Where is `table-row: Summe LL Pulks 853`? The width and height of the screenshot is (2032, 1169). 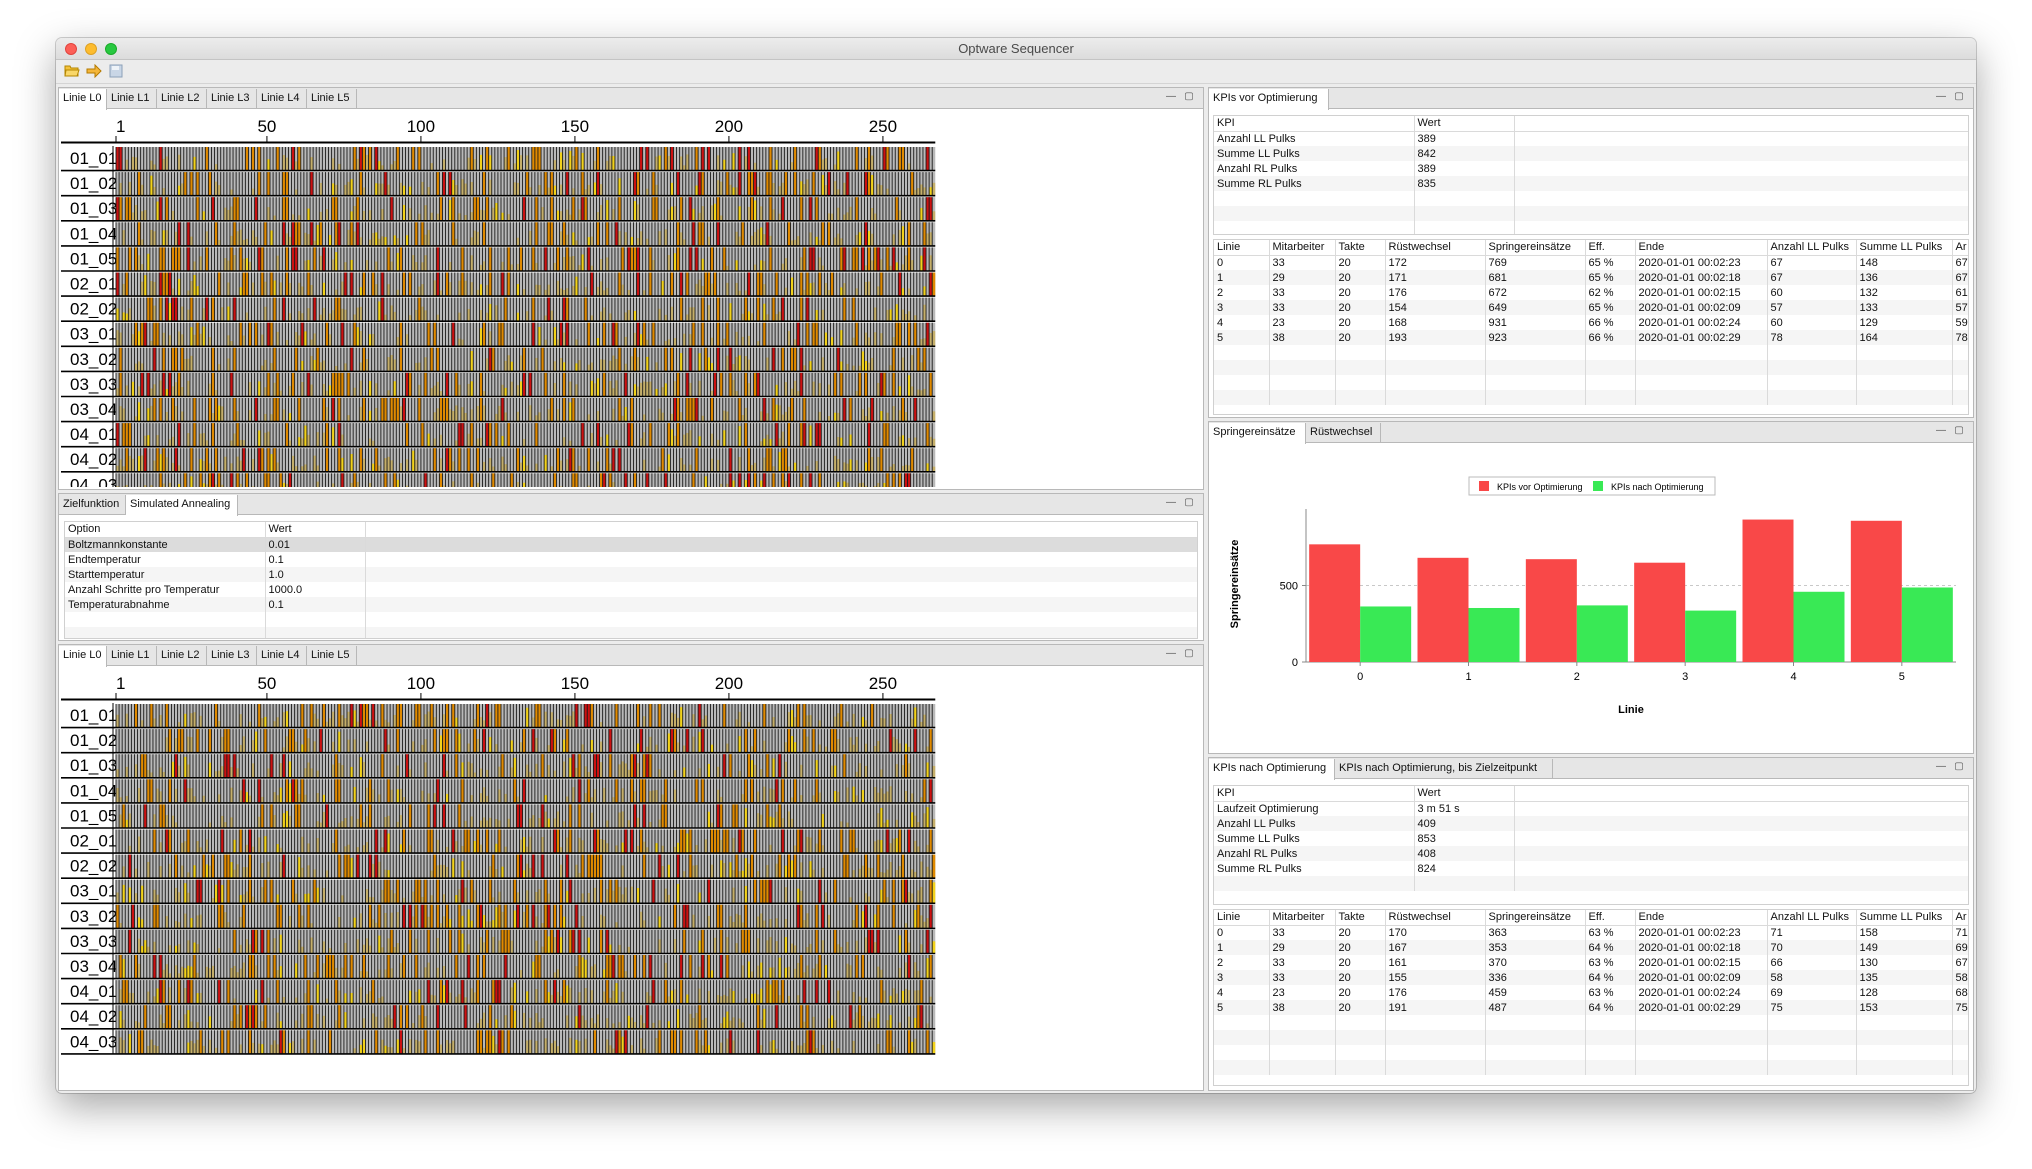 table-row: Summe LL Pulks 853 is located at coordinates (1591, 838).